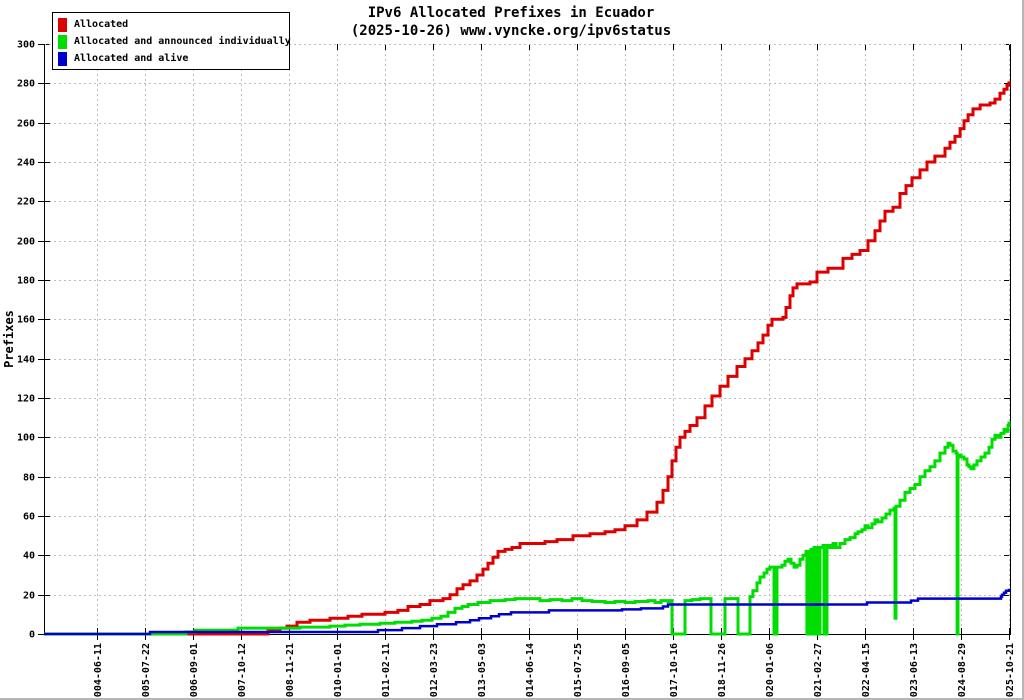 The image size is (1024, 700). Describe the element at coordinates (386, 670) in the screenshot. I see `x-tick-label: 2011-02-11` at that location.